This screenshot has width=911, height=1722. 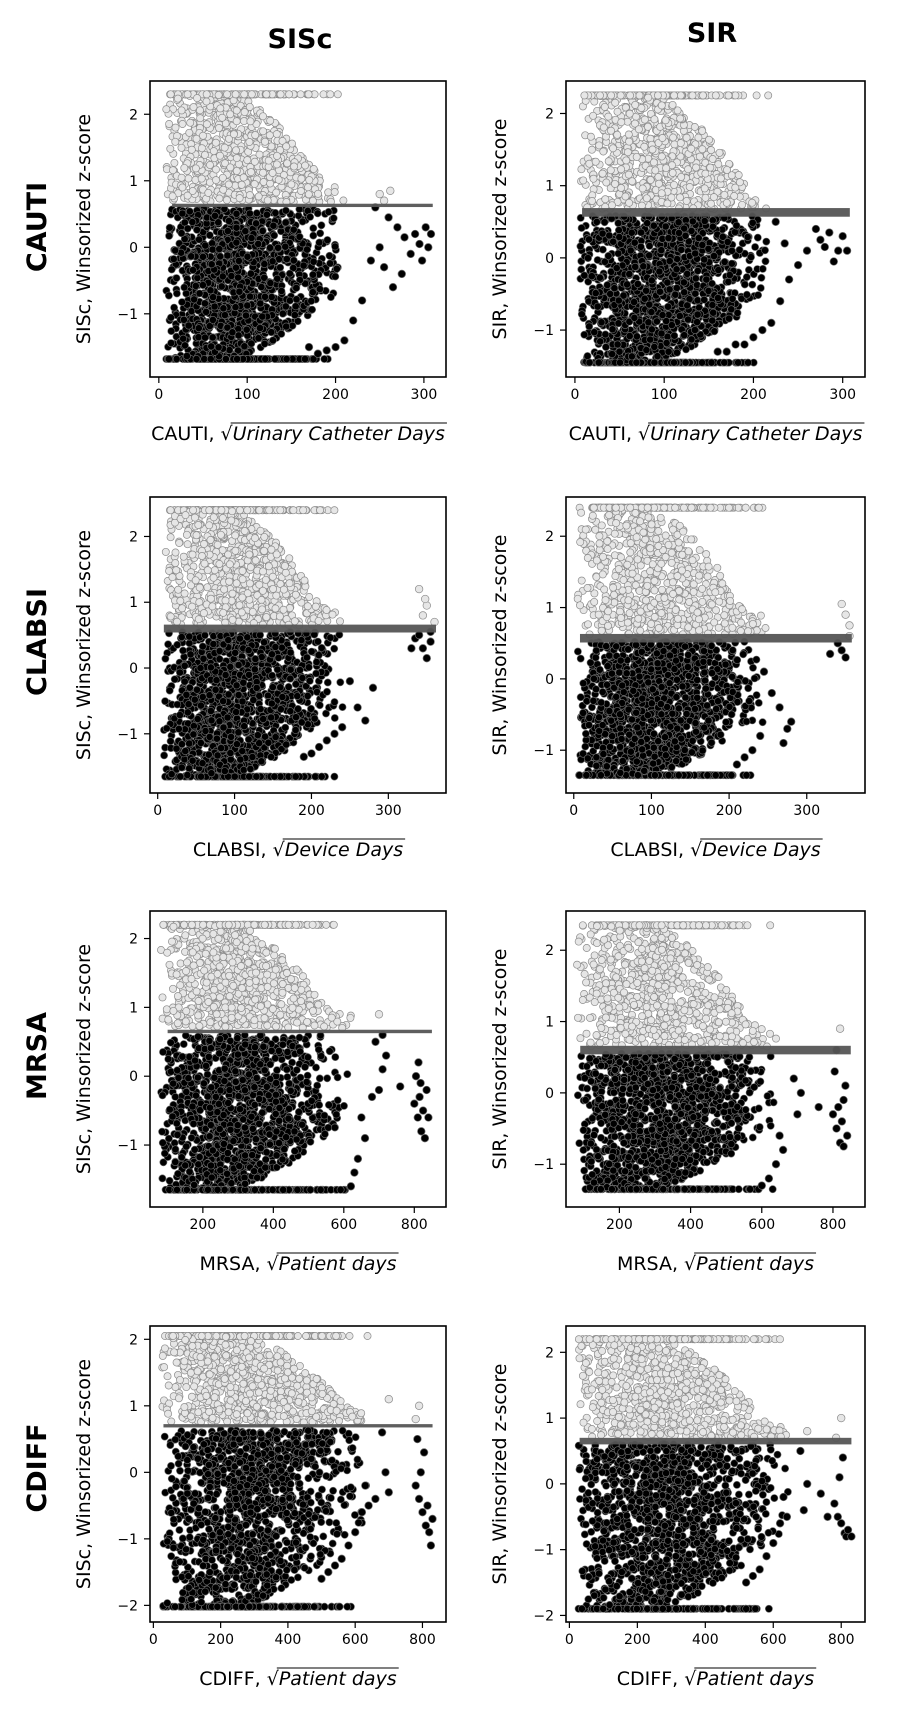 What do you see at coordinates (753, 395) in the screenshot?
I see `x-tick-label: 200` at bounding box center [753, 395].